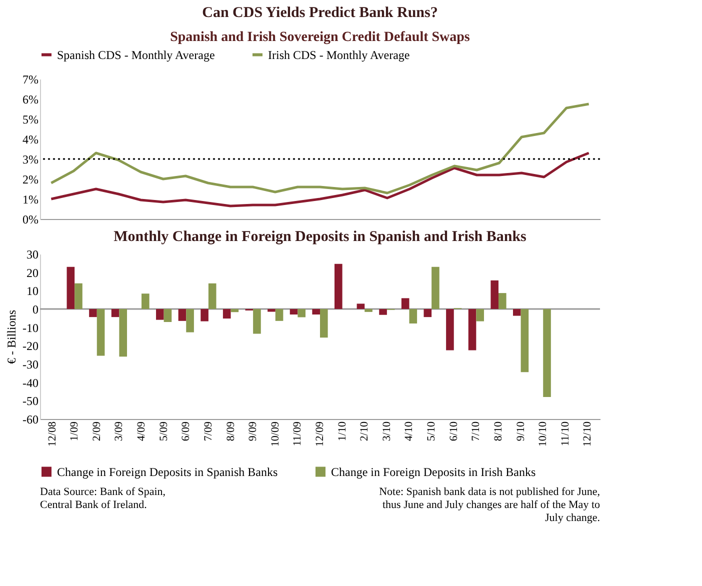 This screenshot has width=702, height=586. Describe the element at coordinates (32, 273) in the screenshot. I see `y-tick-label: 20` at that location.